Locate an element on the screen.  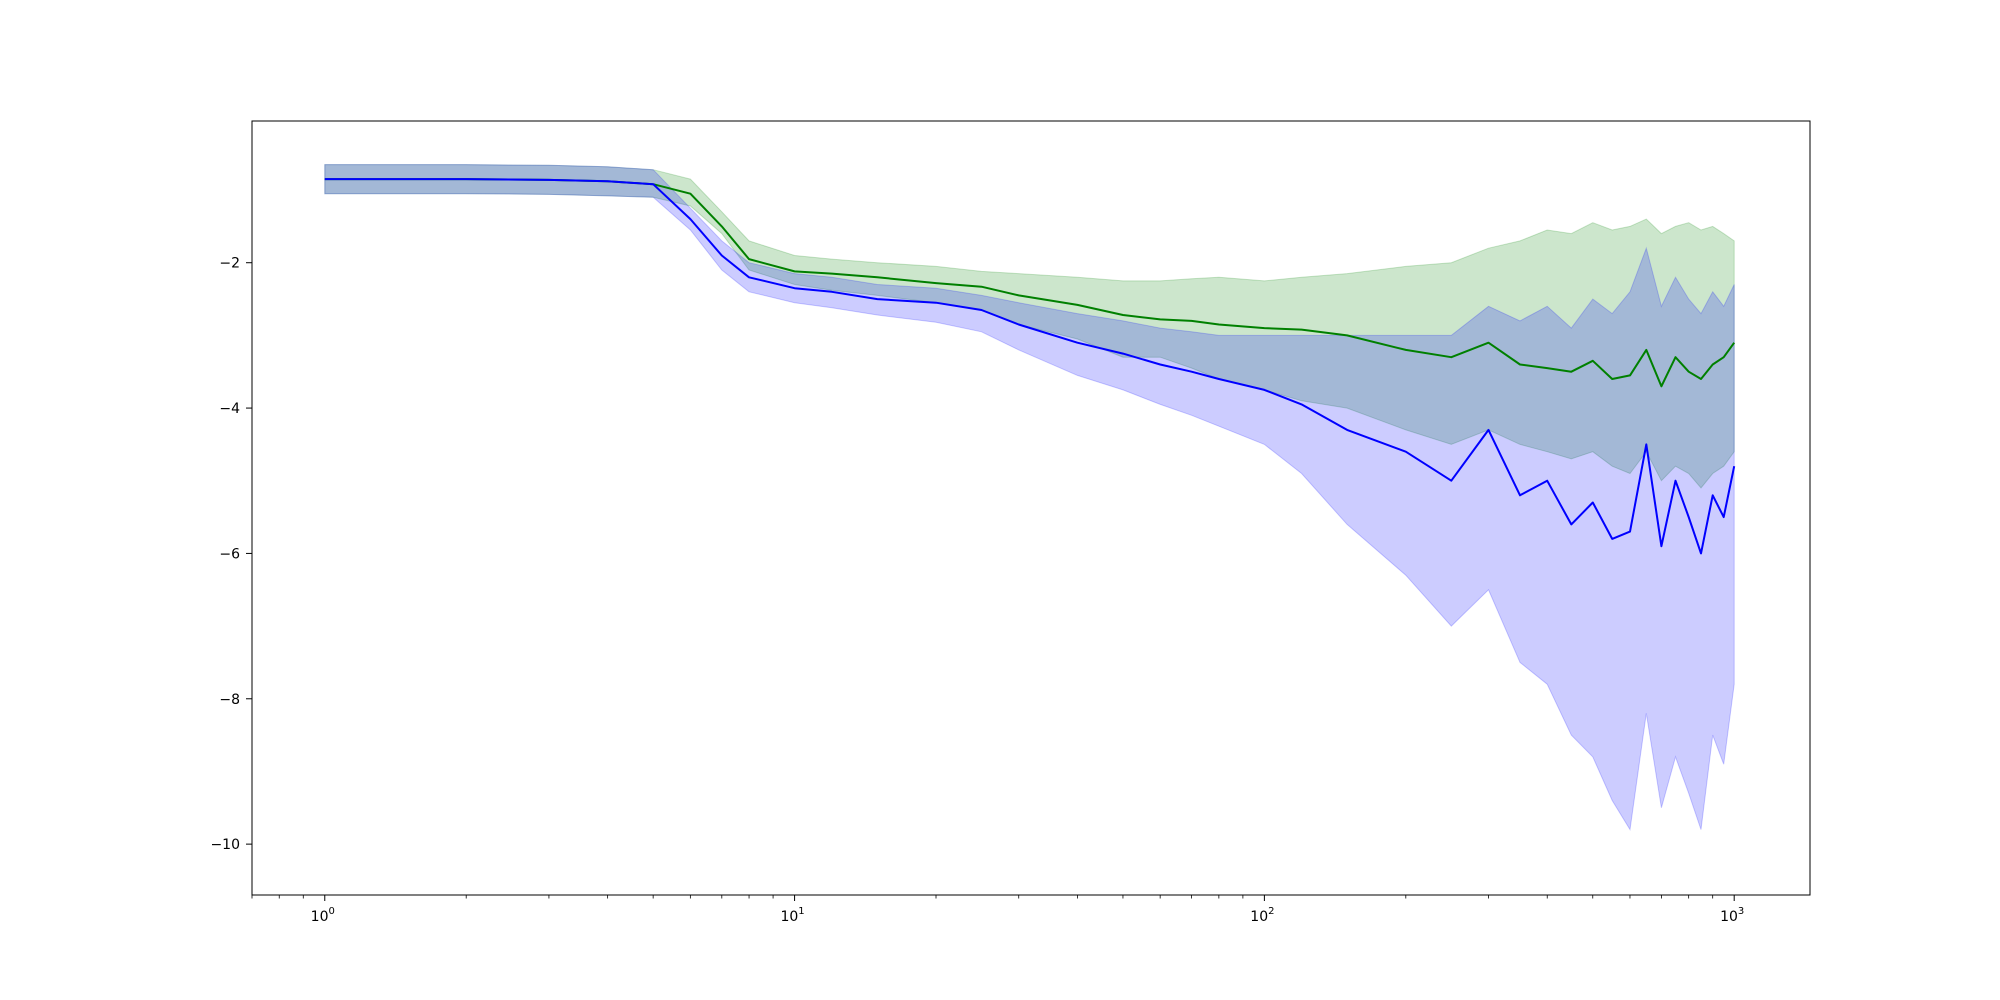
y-tick-label: −8 is located at coordinates (229, 700).